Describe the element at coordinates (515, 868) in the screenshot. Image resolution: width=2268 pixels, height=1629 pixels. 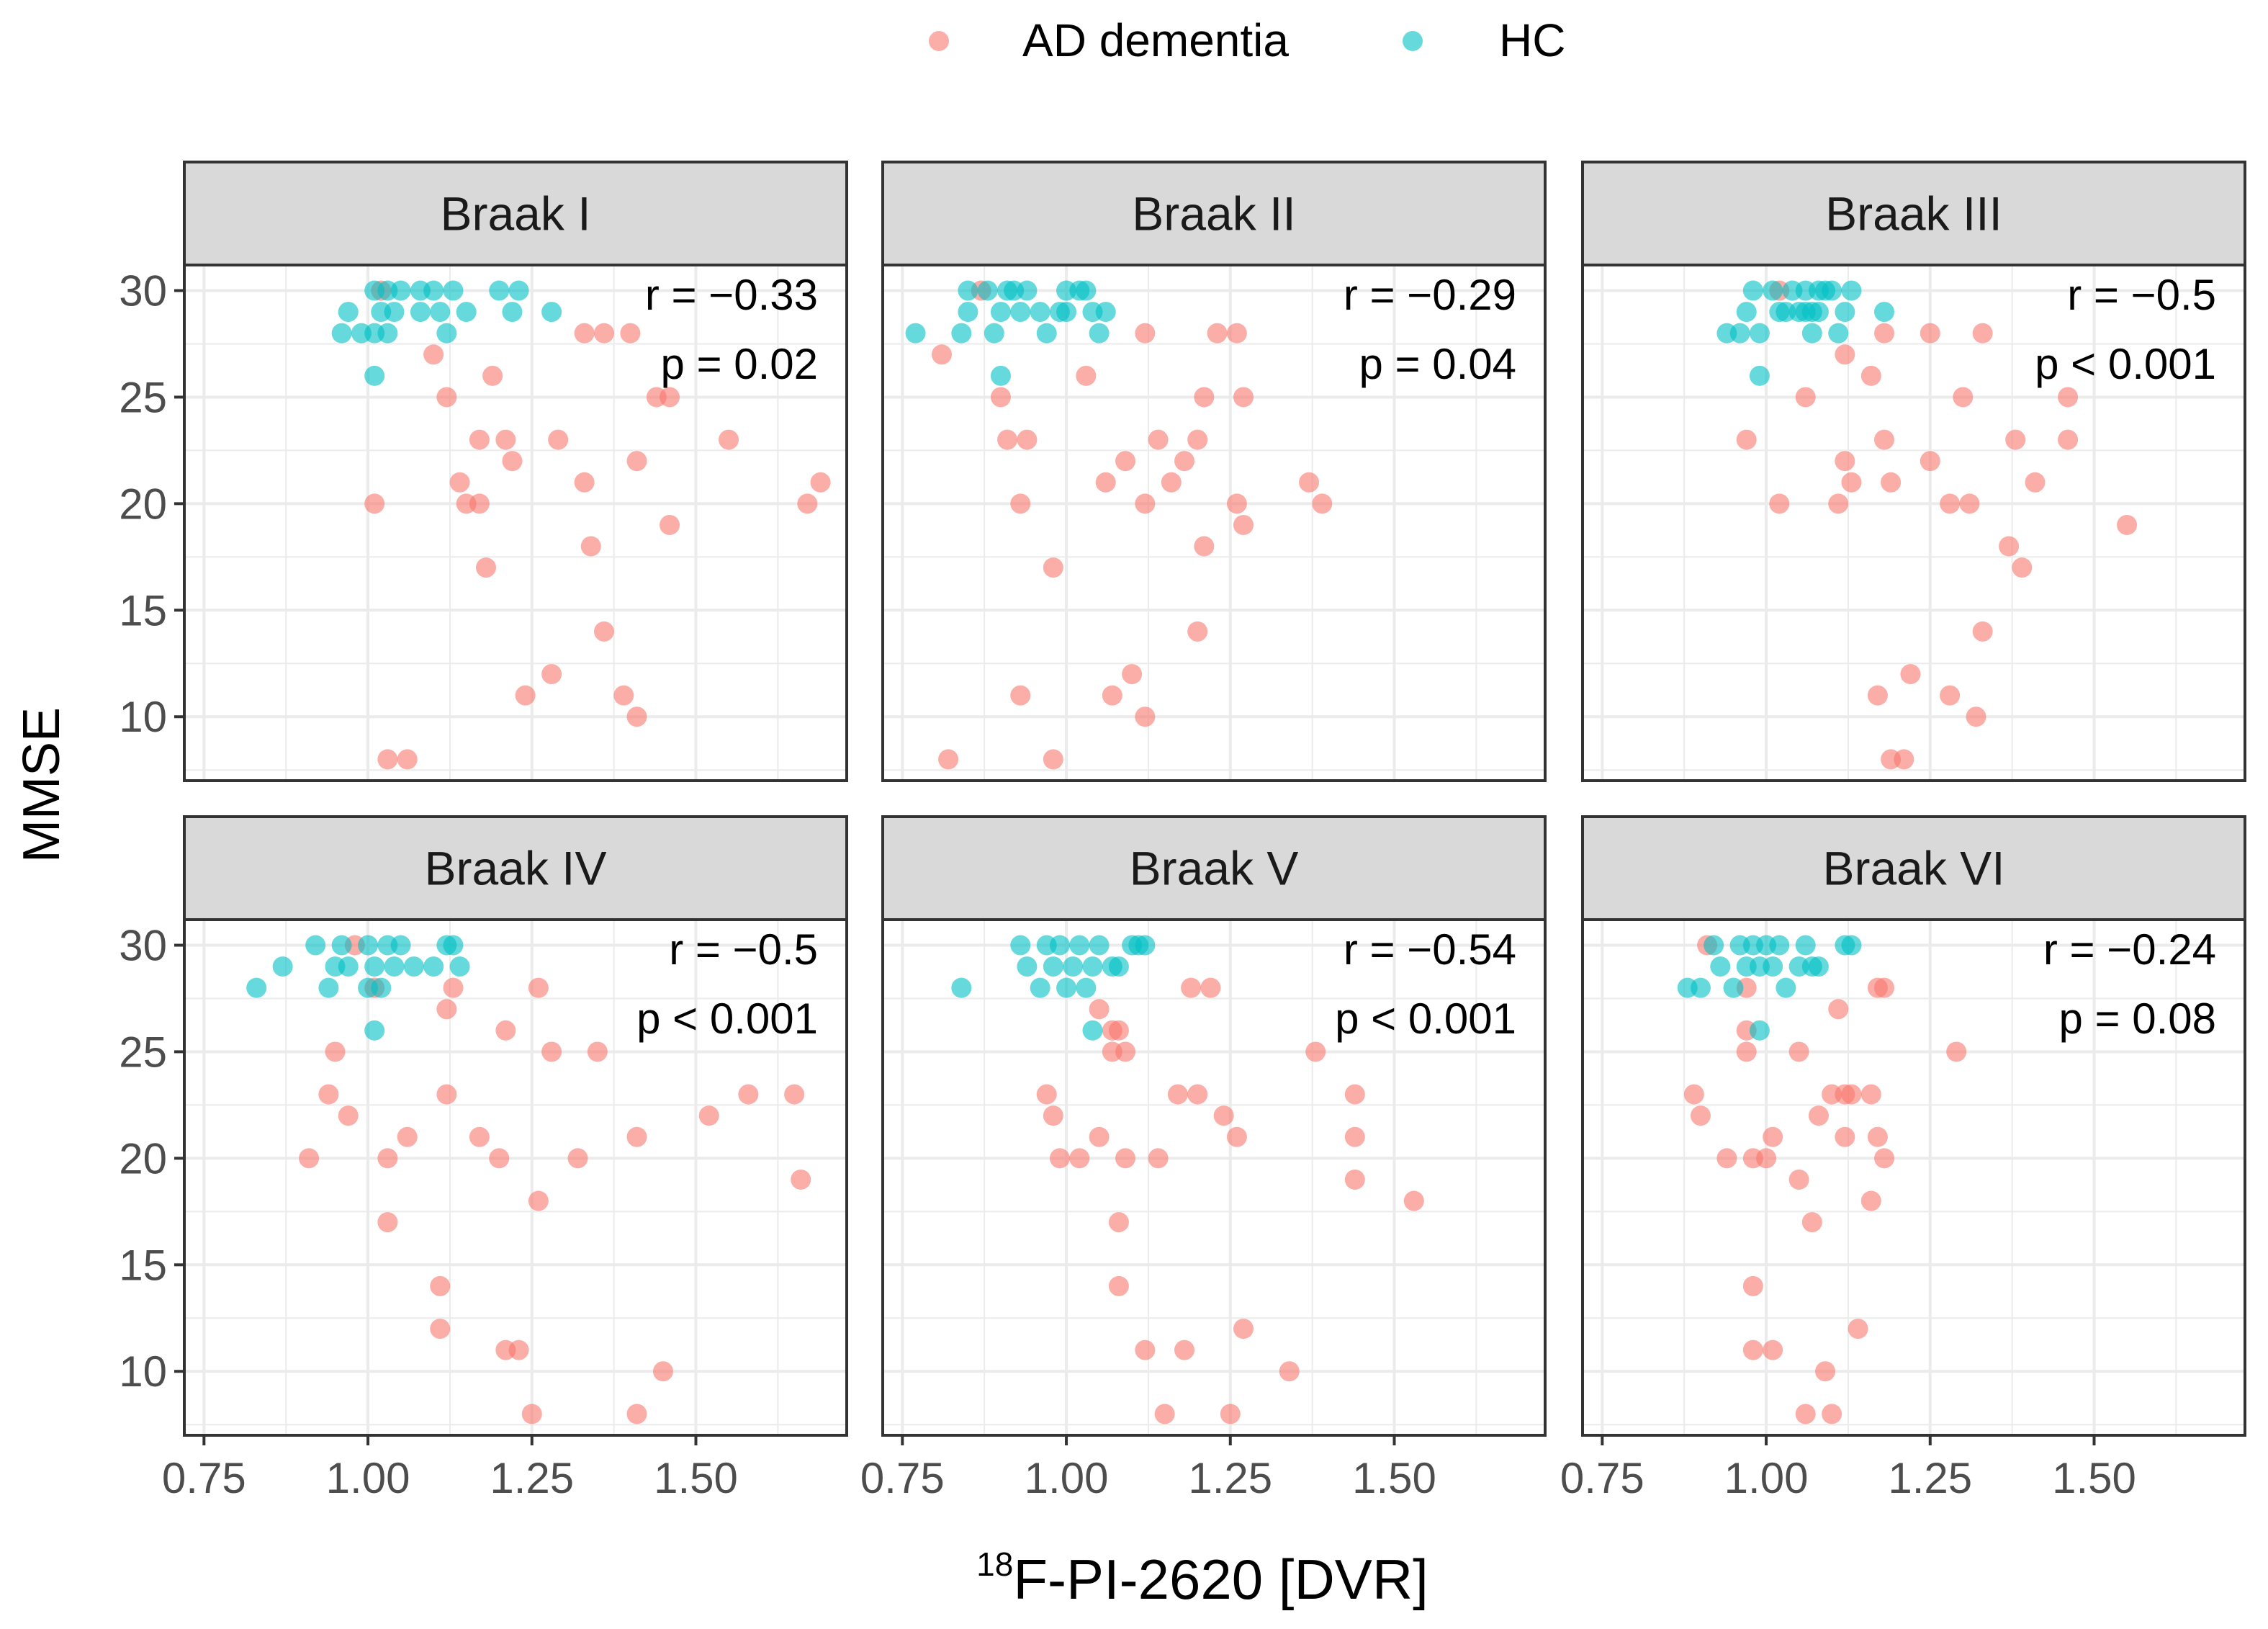
I see `facet-strip` at that location.